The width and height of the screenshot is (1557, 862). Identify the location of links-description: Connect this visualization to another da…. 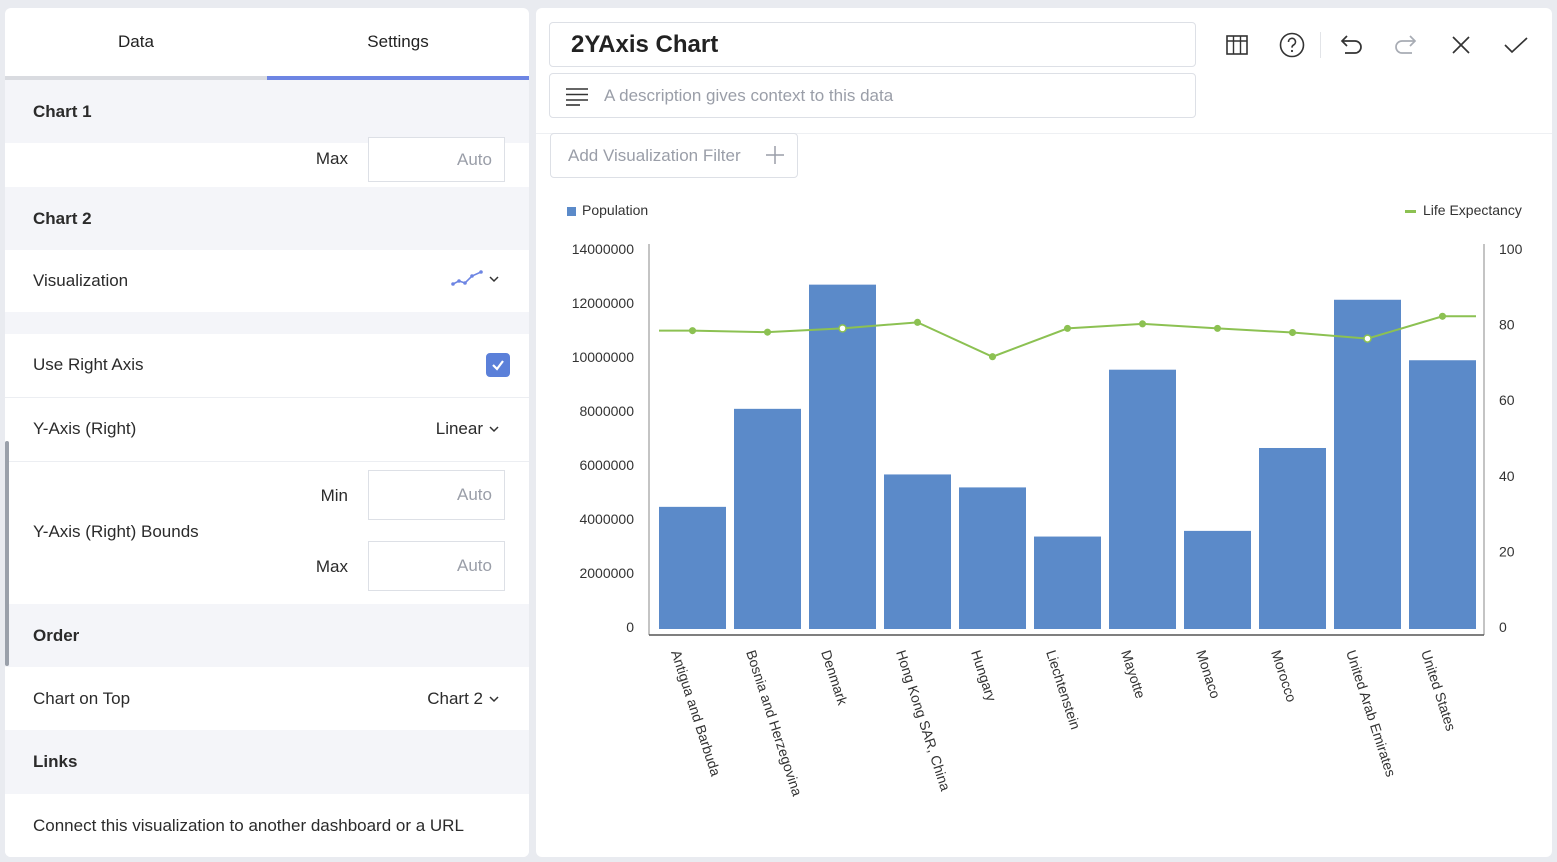
(248, 825).